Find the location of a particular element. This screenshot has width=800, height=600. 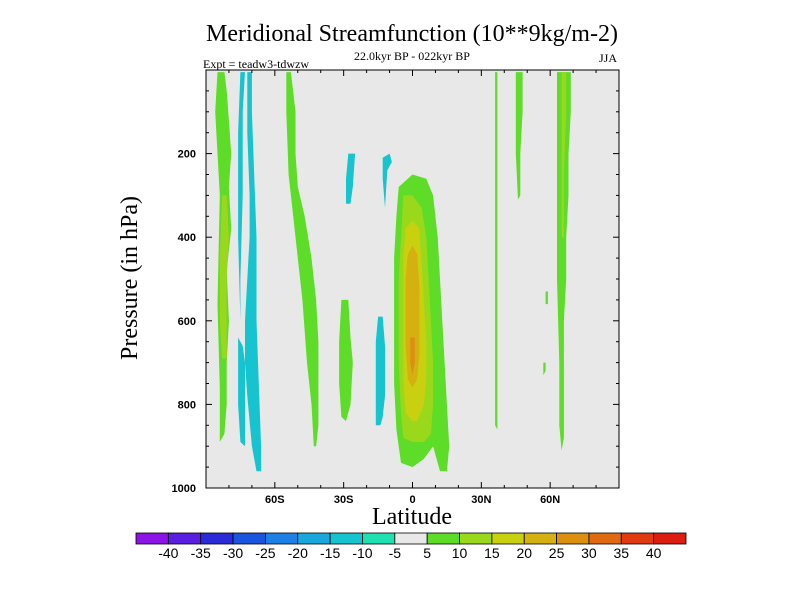

colorbar-label: -20 is located at coordinates (298, 553).